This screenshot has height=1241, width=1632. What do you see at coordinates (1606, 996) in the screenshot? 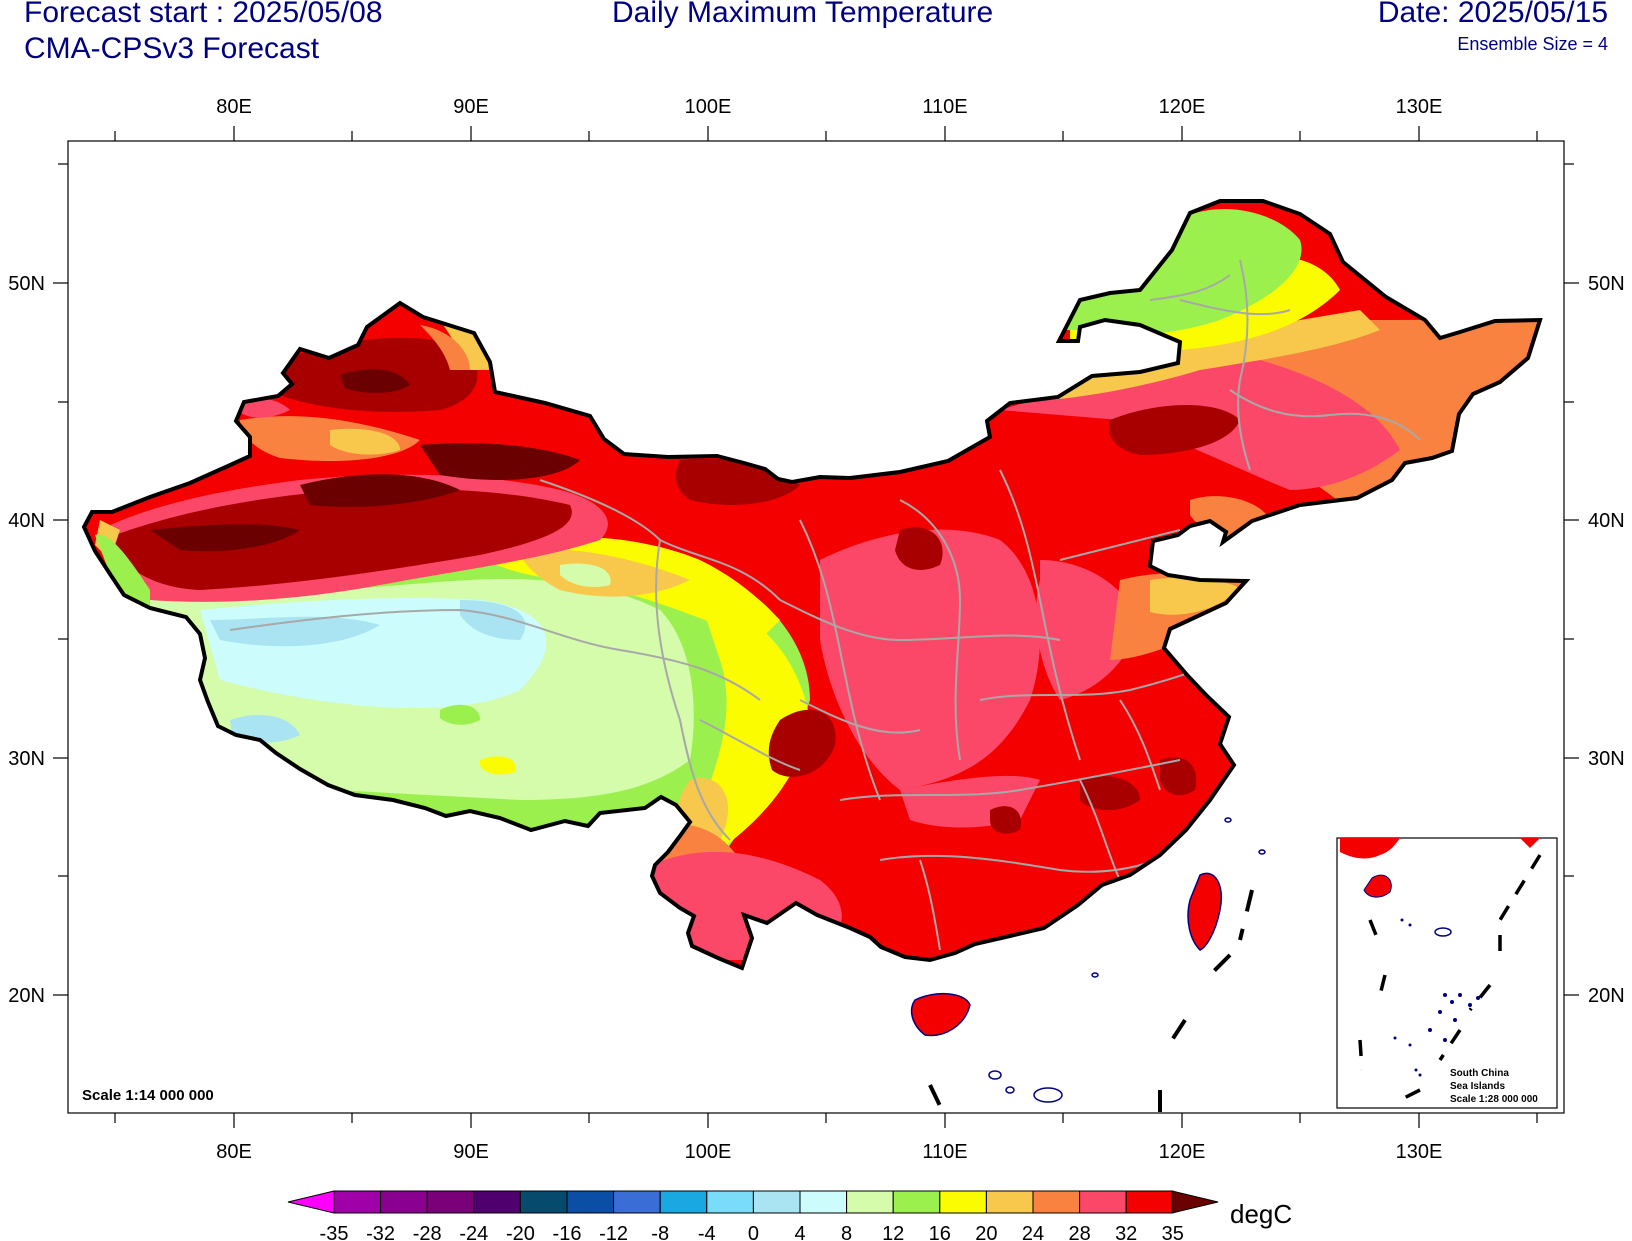
I see `lat-label-20n-right: 20N` at bounding box center [1606, 996].